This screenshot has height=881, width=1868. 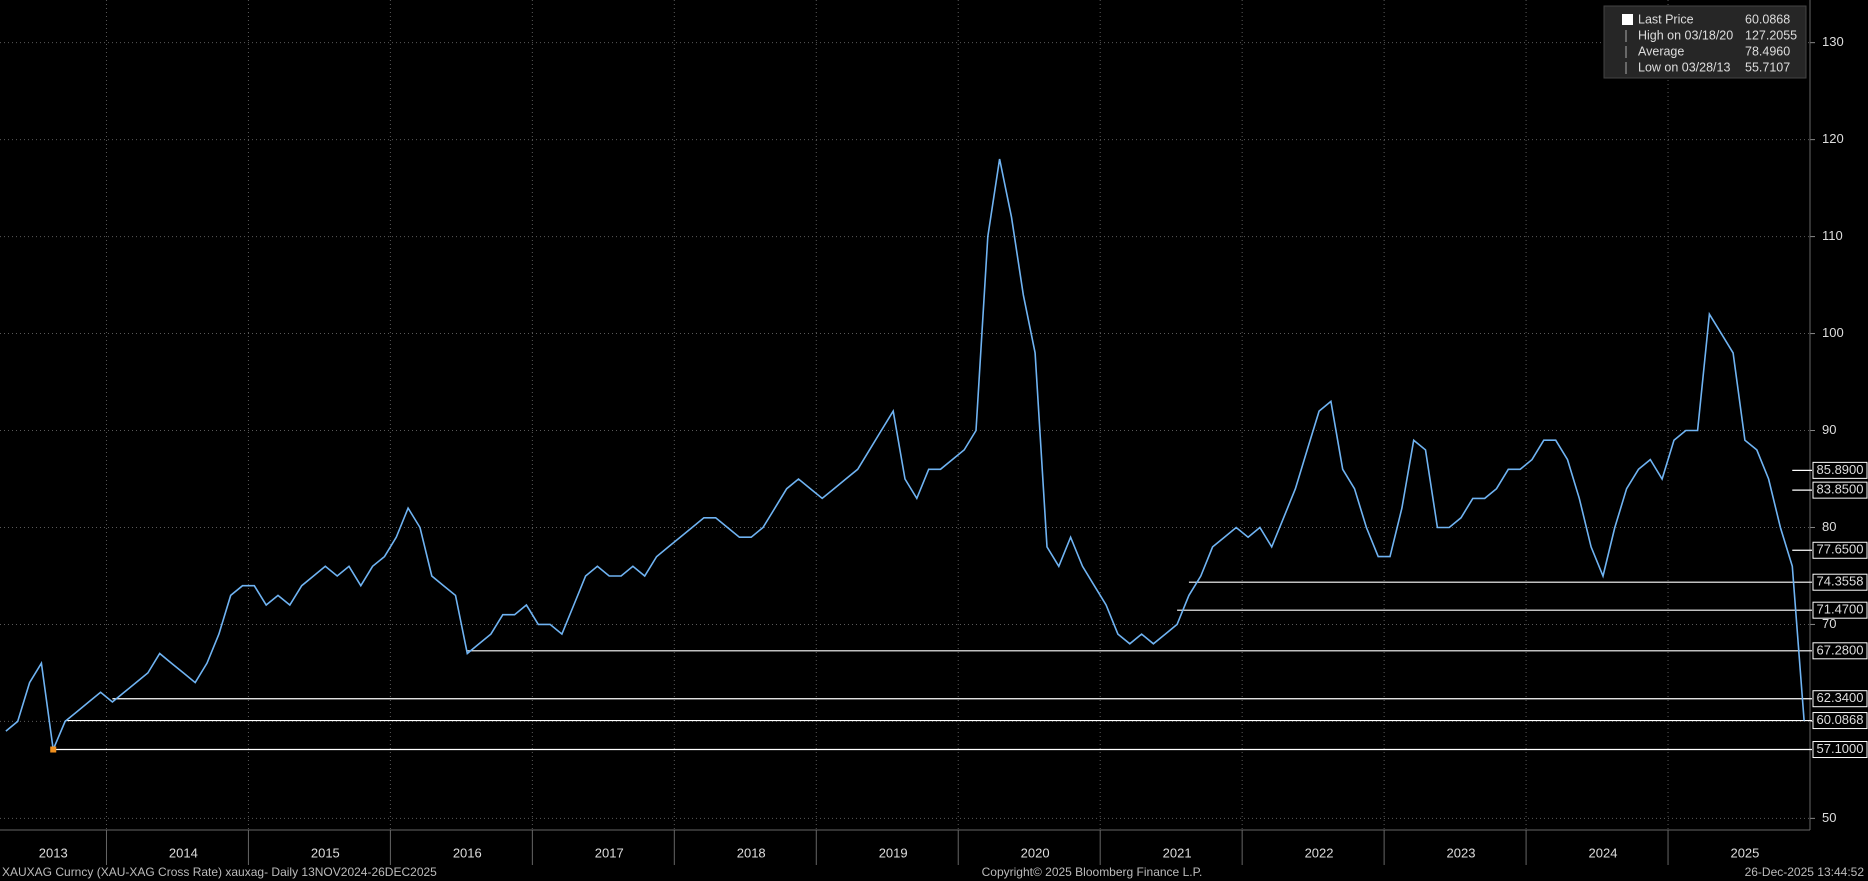 What do you see at coordinates (1685, 35) in the screenshot?
I see `legend-label: High on 03/18/20` at bounding box center [1685, 35].